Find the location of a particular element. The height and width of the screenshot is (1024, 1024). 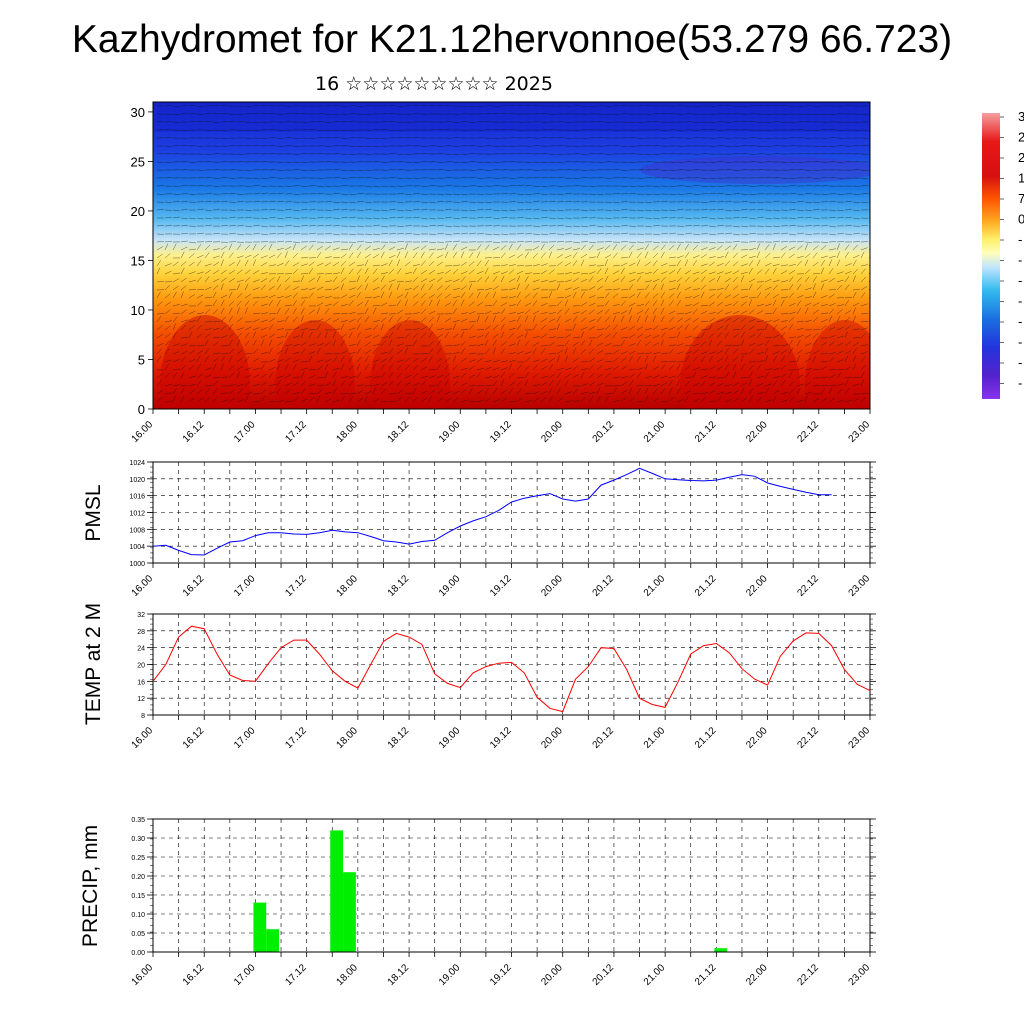

y-tick-label: 24 is located at coordinates (141, 649).